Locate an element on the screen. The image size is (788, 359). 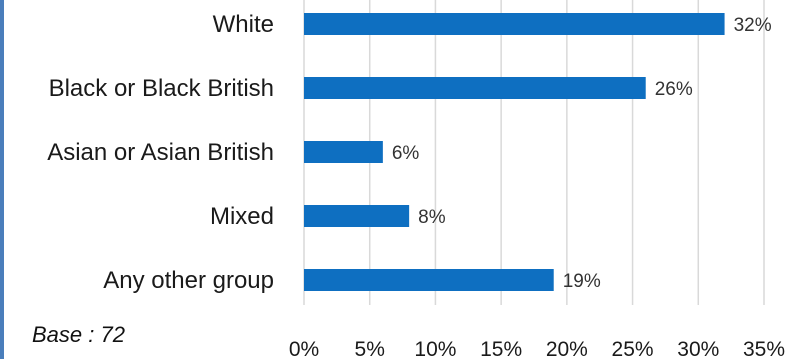
x-tick-label: 35% is located at coordinates (764, 348).